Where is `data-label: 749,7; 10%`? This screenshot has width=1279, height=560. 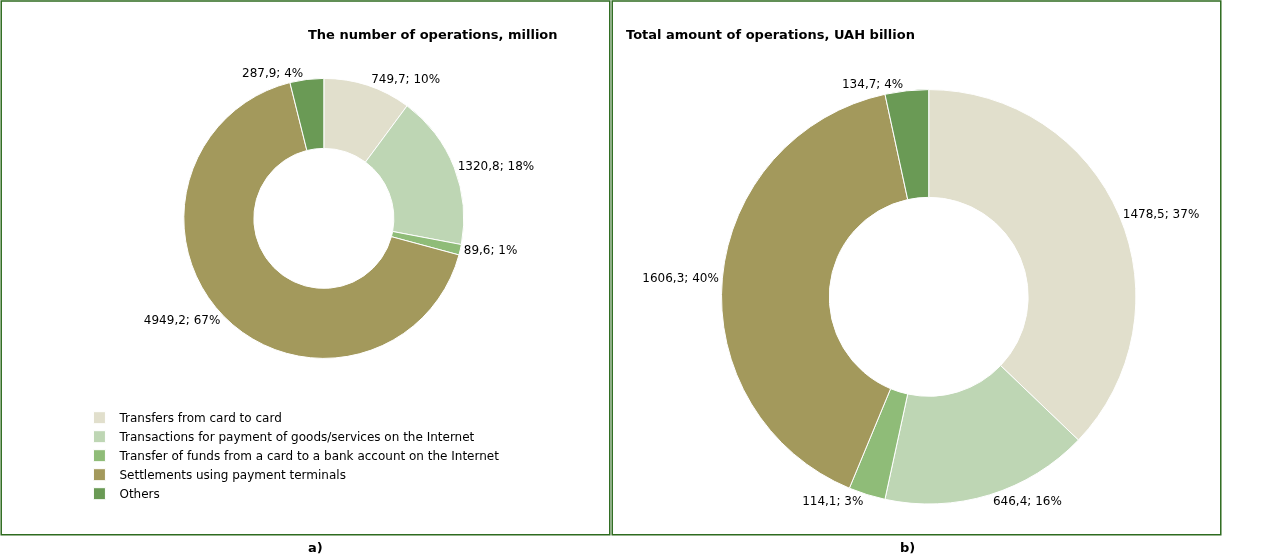
data-label: 749,7; 10% is located at coordinates (406, 79).